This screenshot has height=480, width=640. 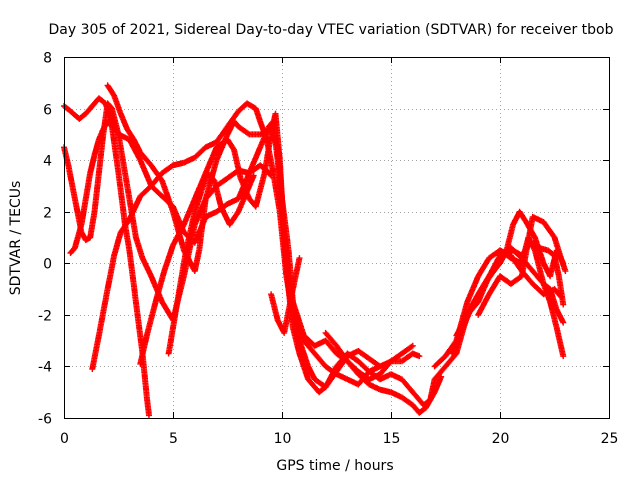 I want to click on y-tick-labels: -6 -4 -2 0 2 4 6 8, so click(x=45, y=239).